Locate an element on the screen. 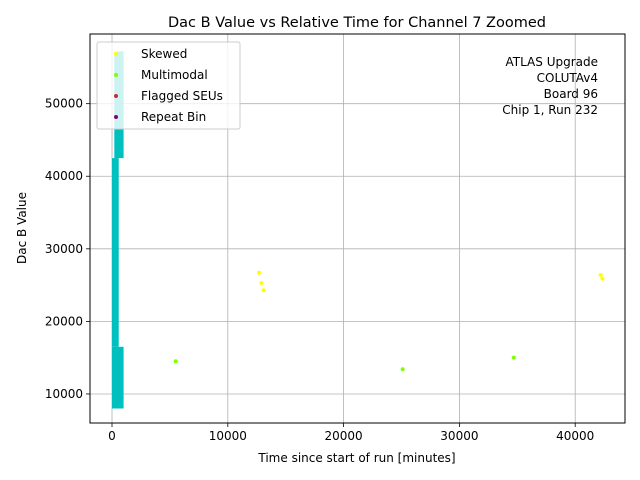 The width and height of the screenshot is (640, 480). x-tick-label: 30000 is located at coordinates (459, 436).